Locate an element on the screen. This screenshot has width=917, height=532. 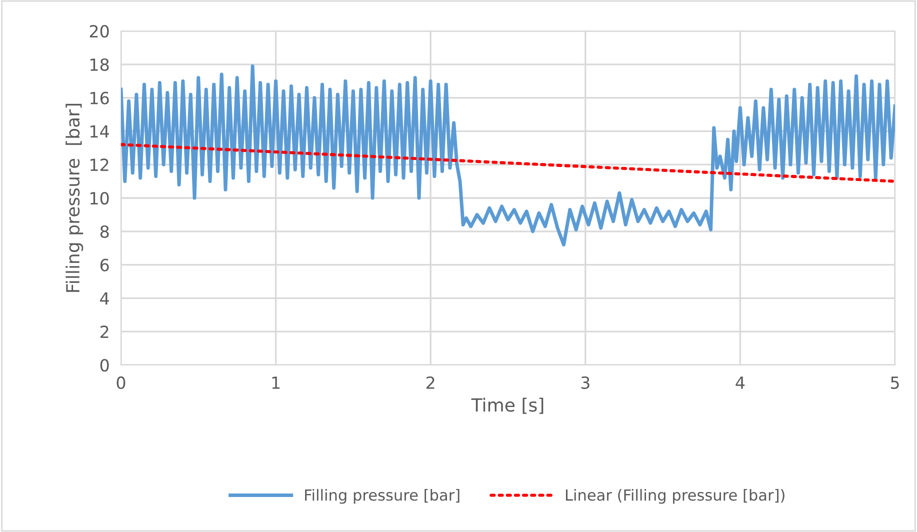
x-tick-label: 0 is located at coordinates (121, 383).